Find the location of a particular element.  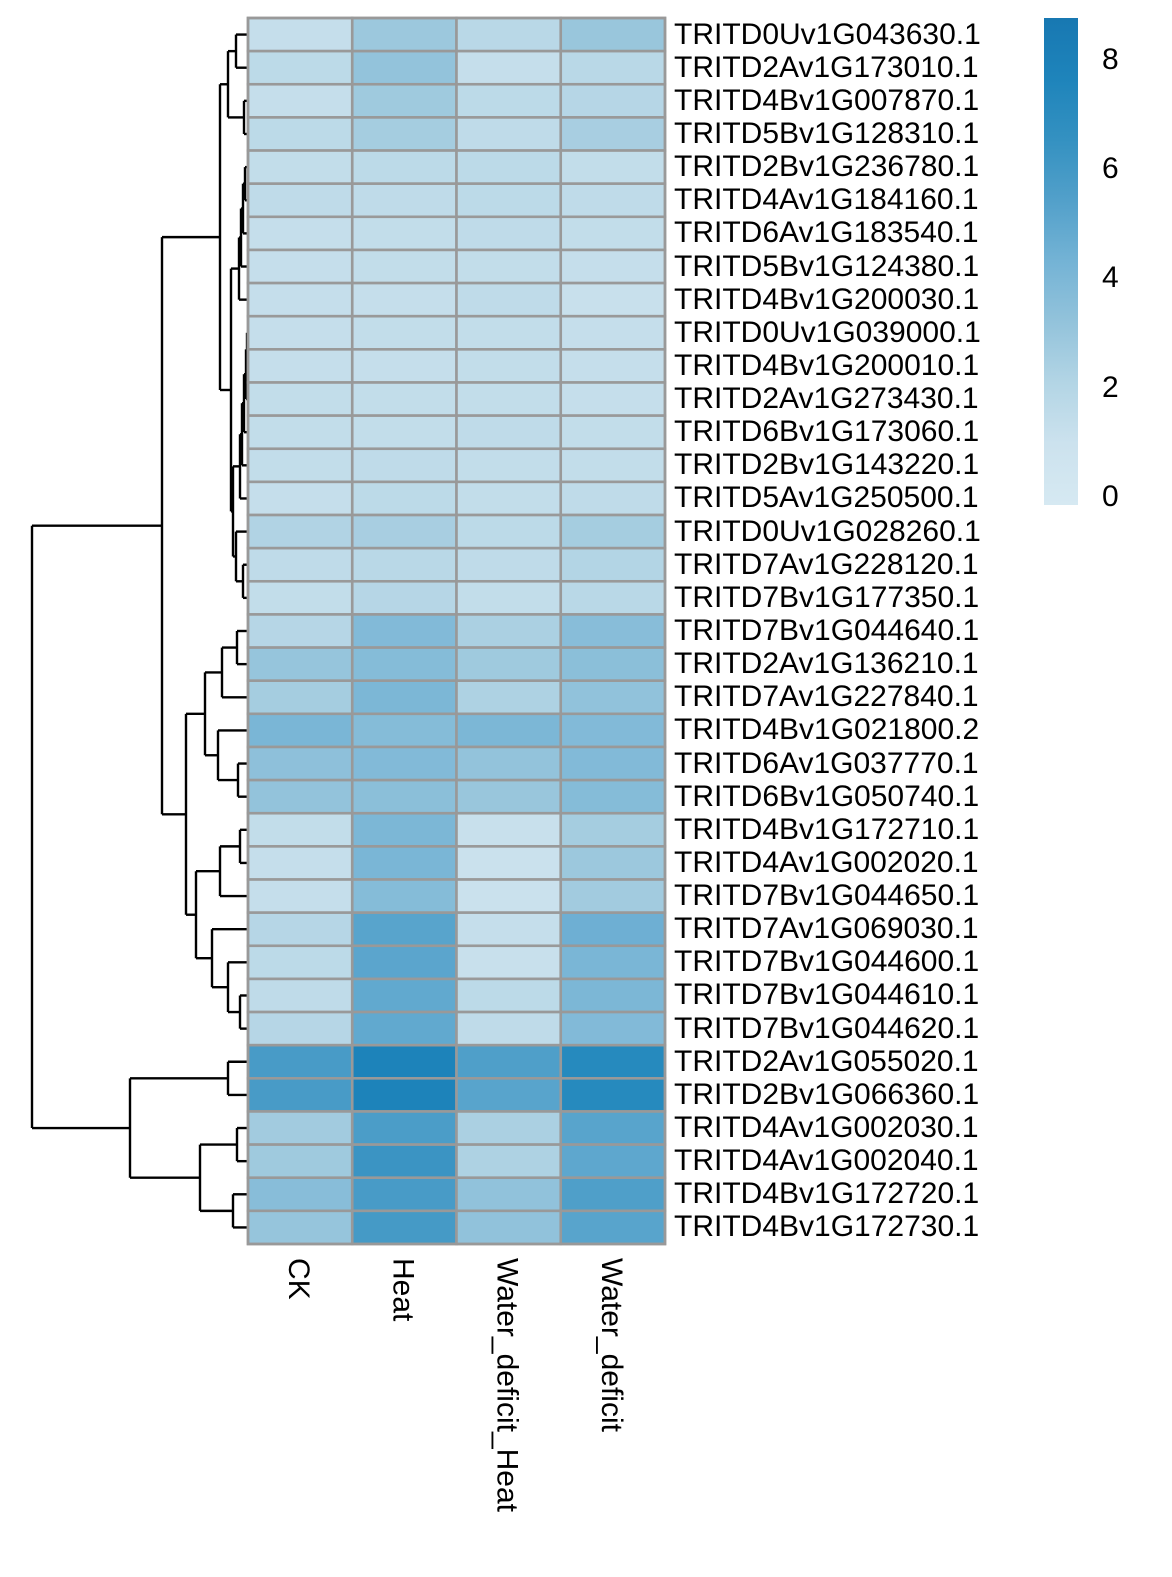

row-label: TRITD6Bv1G173060.1 is located at coordinates (827, 432).